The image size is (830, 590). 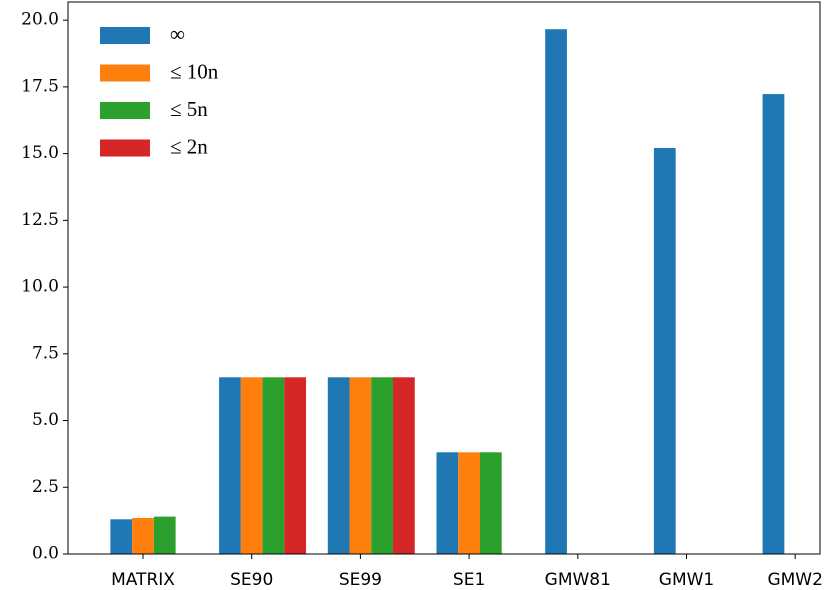 I want to click on y-tick-label: 17.5, so click(x=40, y=86).